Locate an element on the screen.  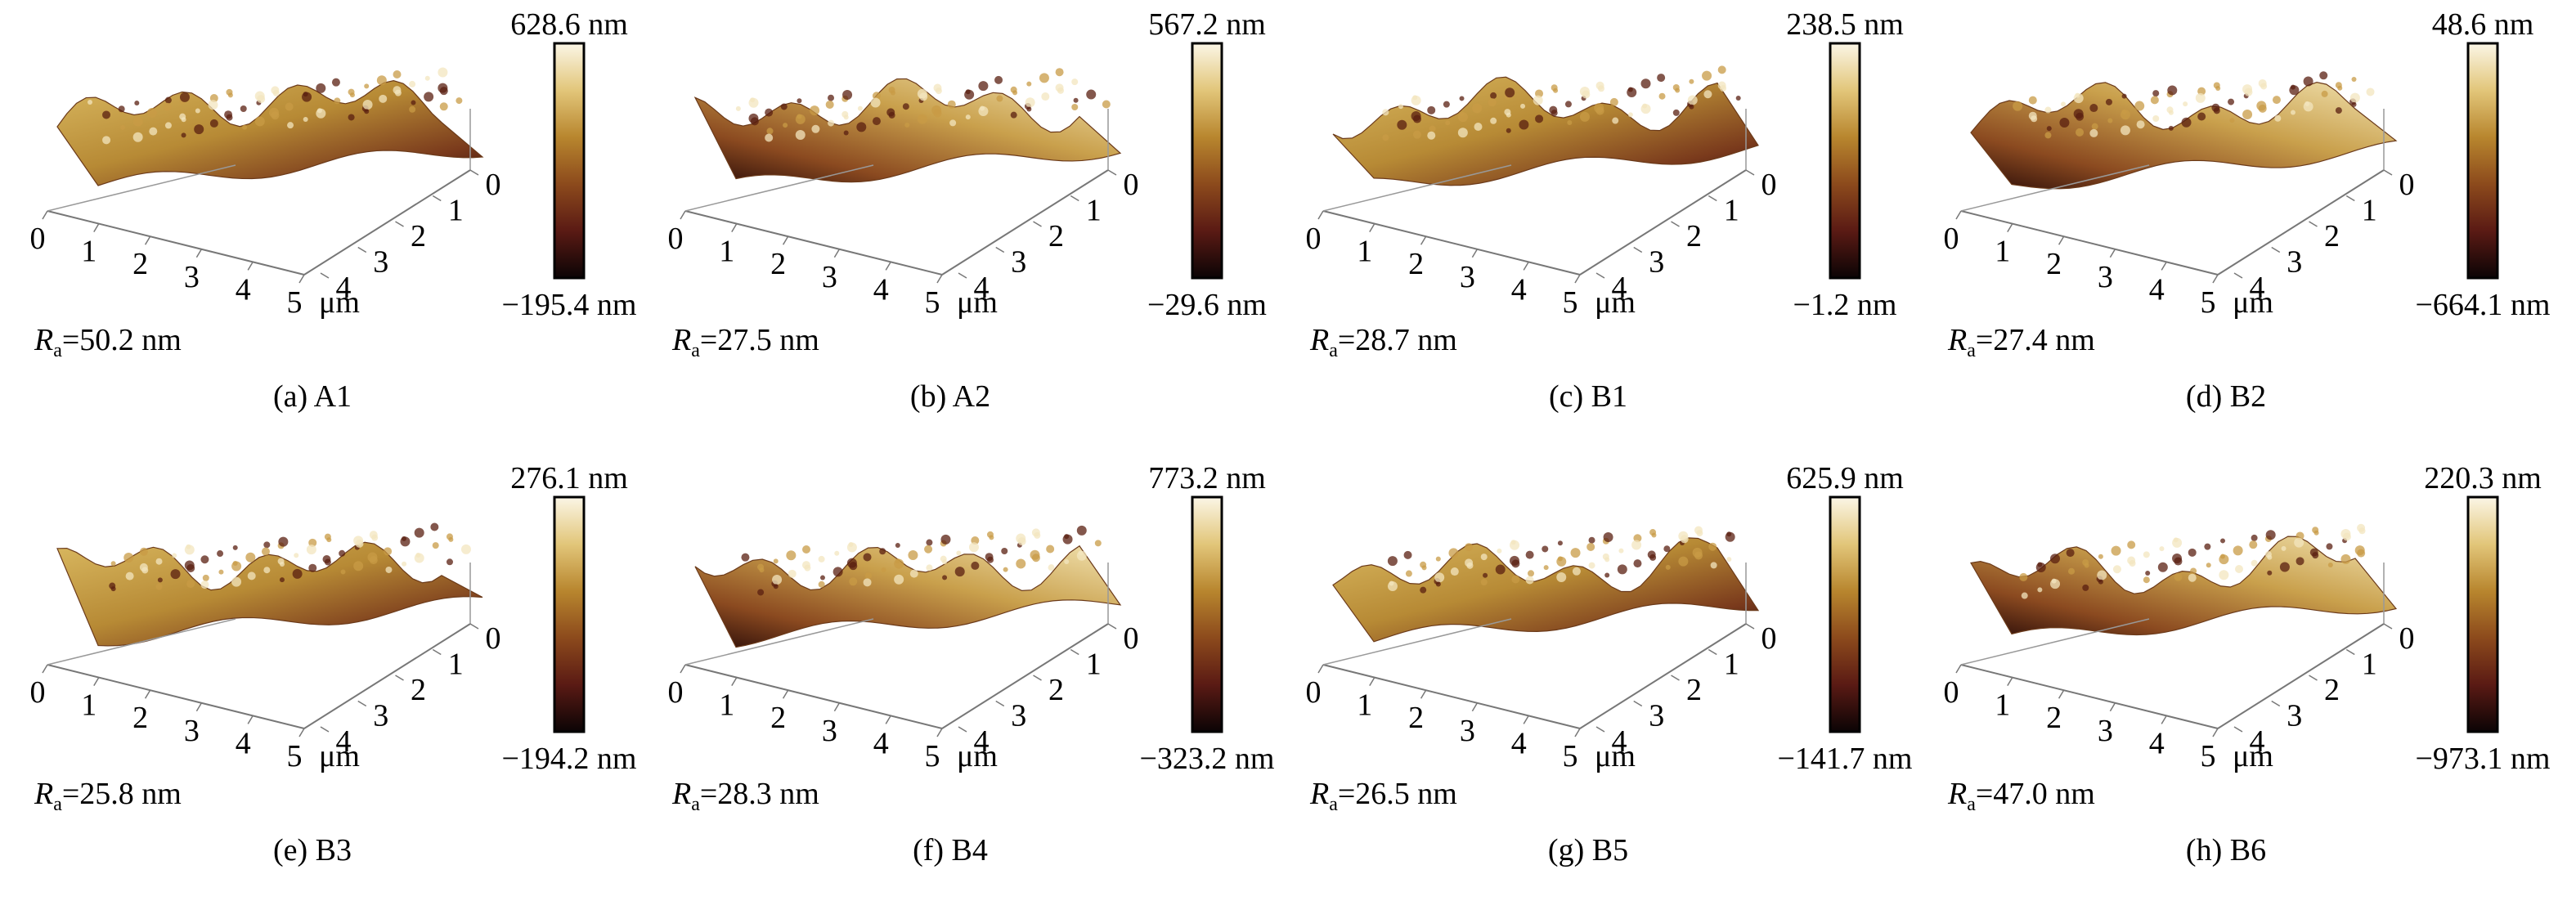
roughness-label: Ra=26.5 nm is located at coordinates (1383, 796).